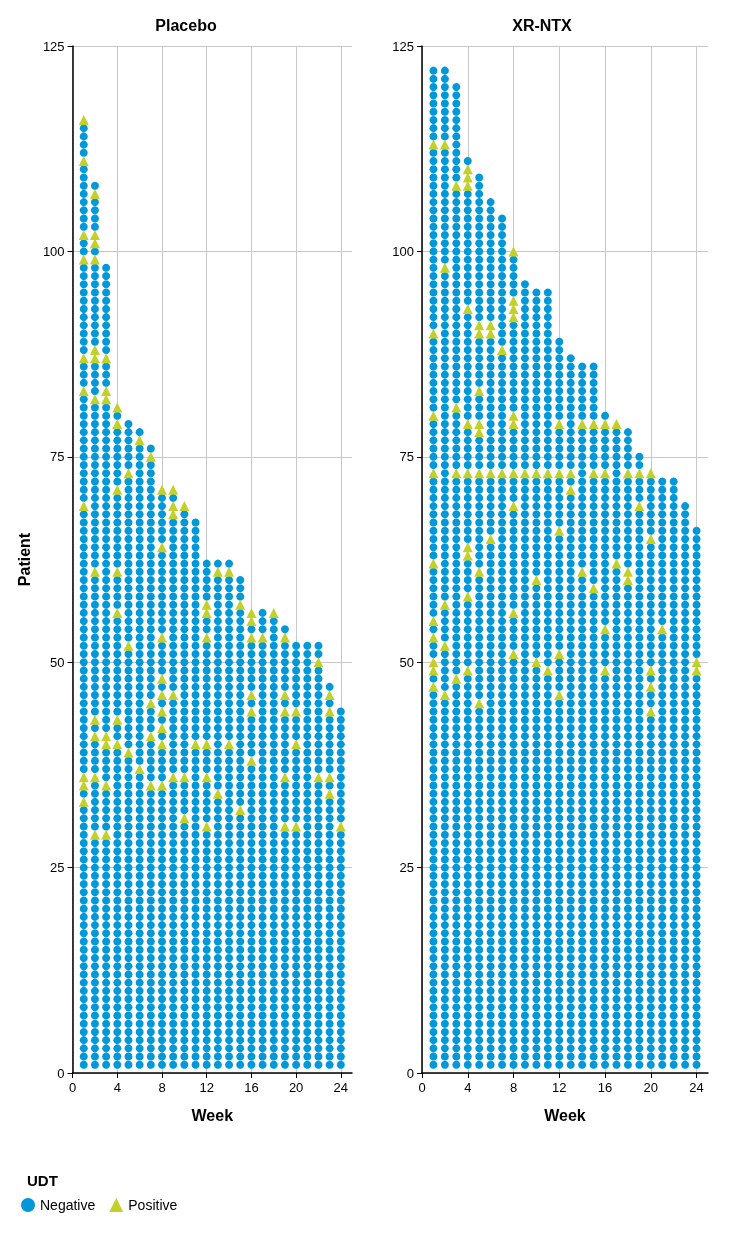 Image resolution: width=729 pixels, height=1241 pixels. What do you see at coordinates (24, 559) in the screenshot?
I see `y-axis-title: Patient` at bounding box center [24, 559].